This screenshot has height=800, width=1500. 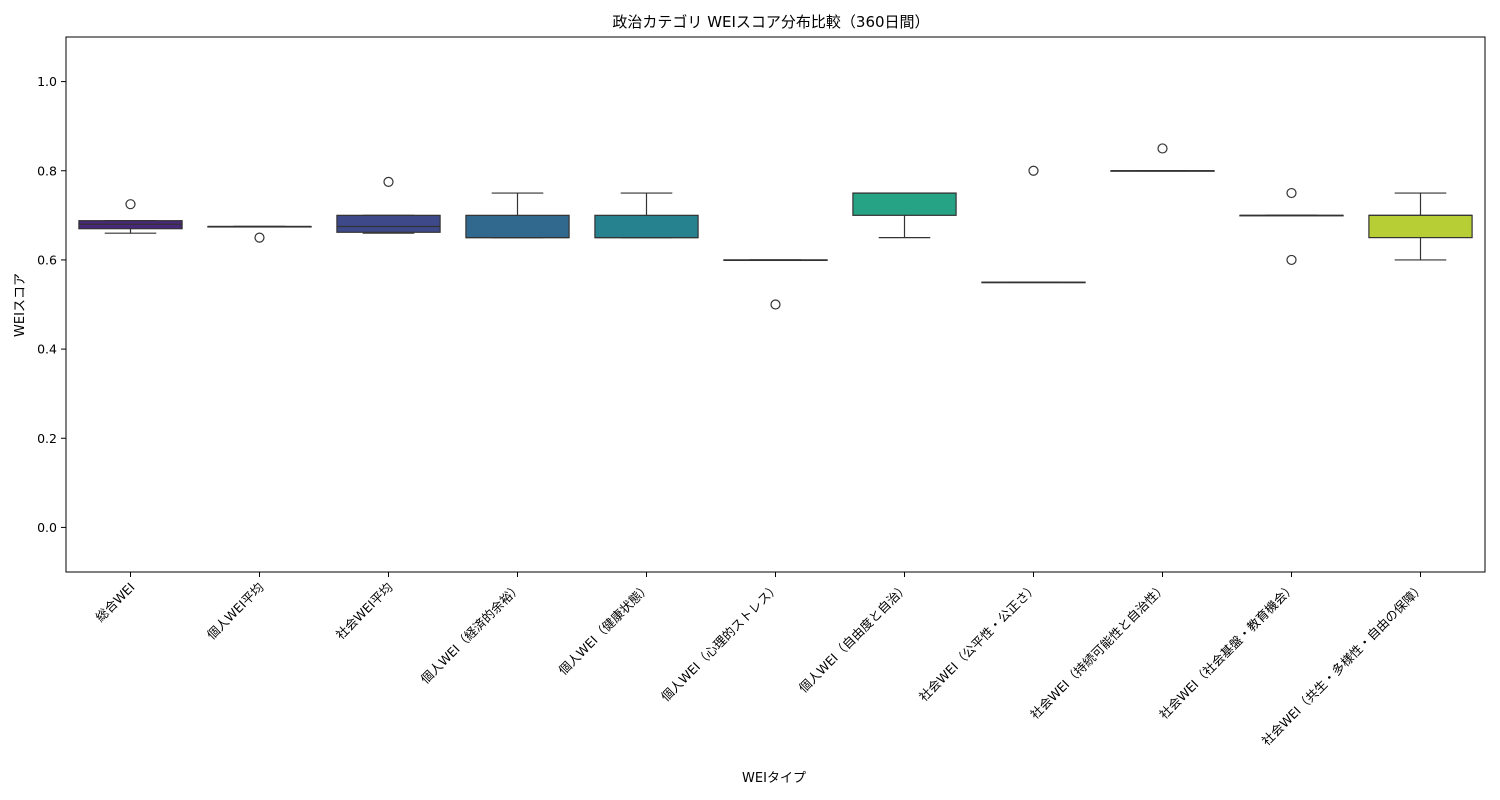 What do you see at coordinates (1098, 651) in the screenshot?
I see `x-tick-label: 社会WEI（持続可能性と自治性）` at bounding box center [1098, 651].